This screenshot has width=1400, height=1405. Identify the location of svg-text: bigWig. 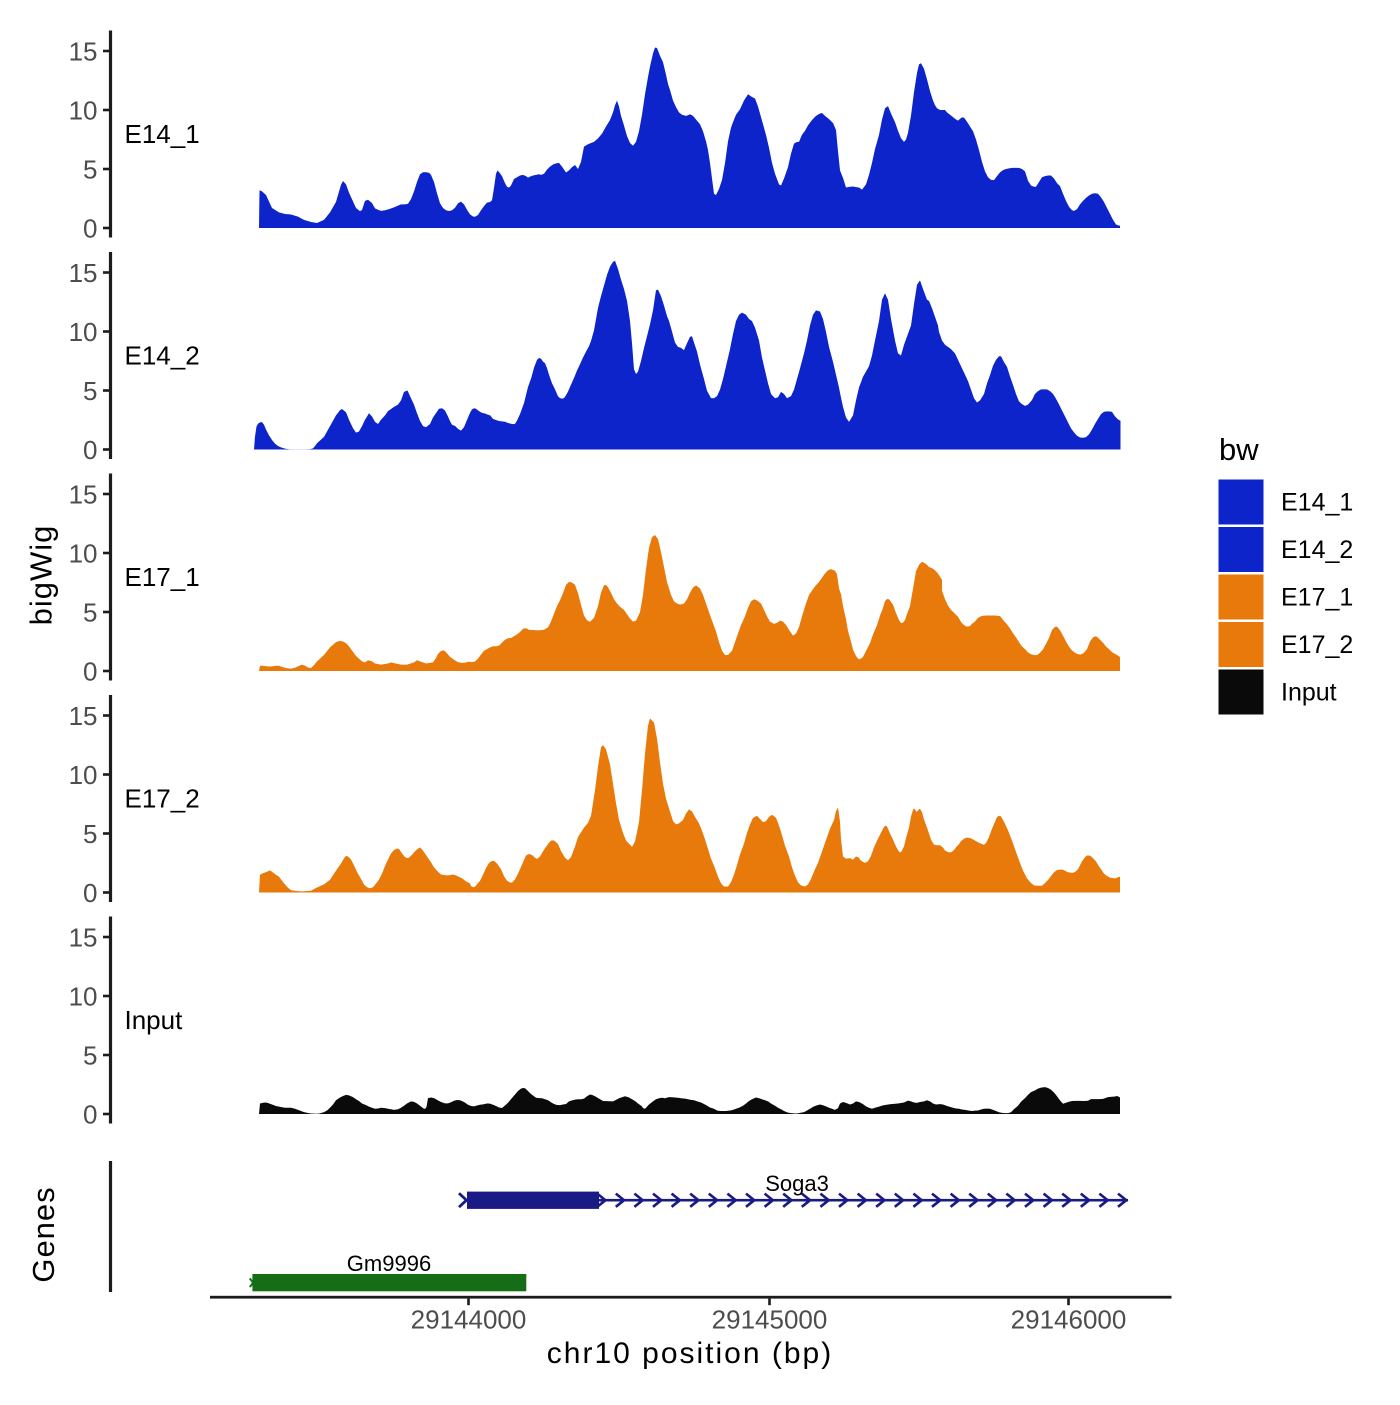
(41, 575).